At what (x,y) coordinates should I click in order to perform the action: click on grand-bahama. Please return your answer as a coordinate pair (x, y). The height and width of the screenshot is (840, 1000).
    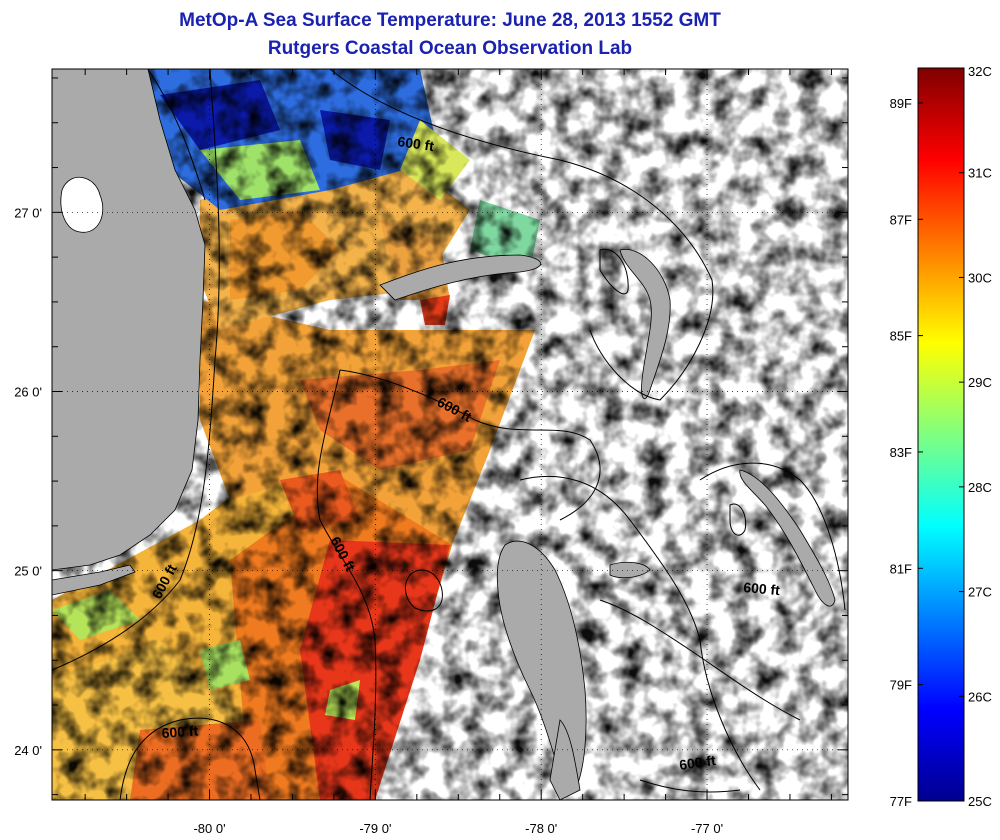
    Looking at the image, I should click on (460, 277).